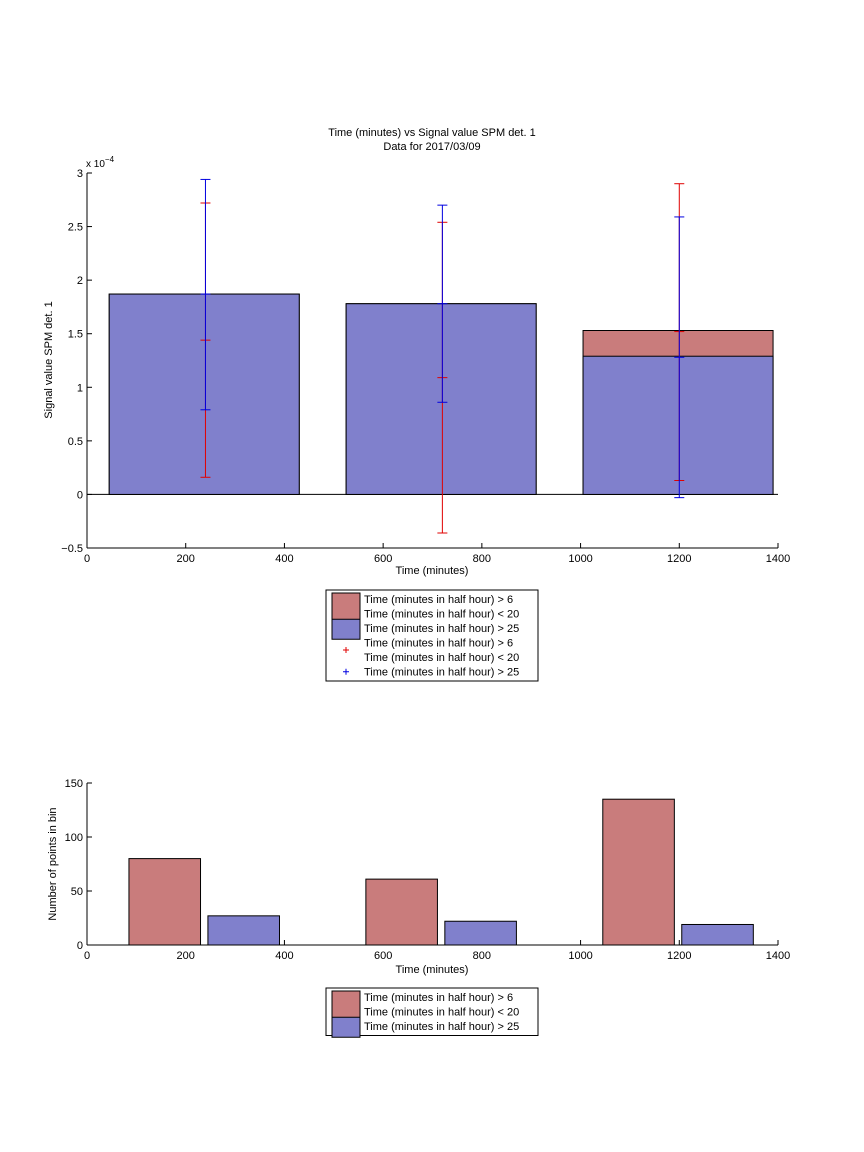  What do you see at coordinates (74, 784) in the screenshot?
I see `y-tick-label: 150` at bounding box center [74, 784].